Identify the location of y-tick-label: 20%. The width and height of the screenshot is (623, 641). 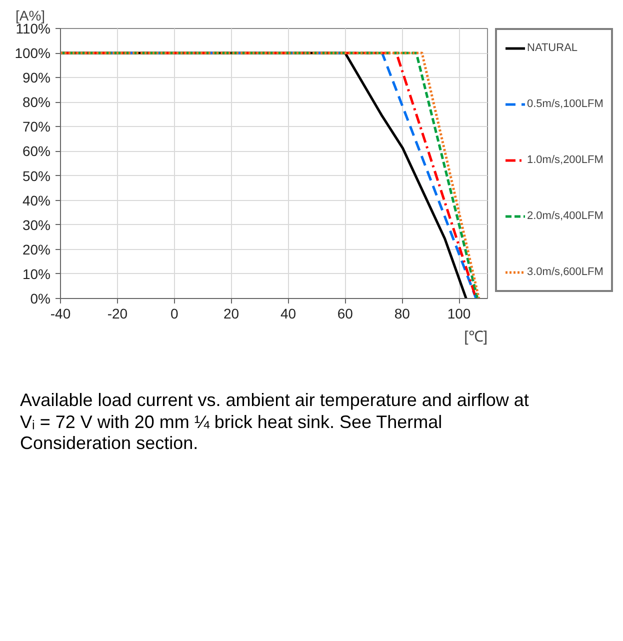
(36, 249).